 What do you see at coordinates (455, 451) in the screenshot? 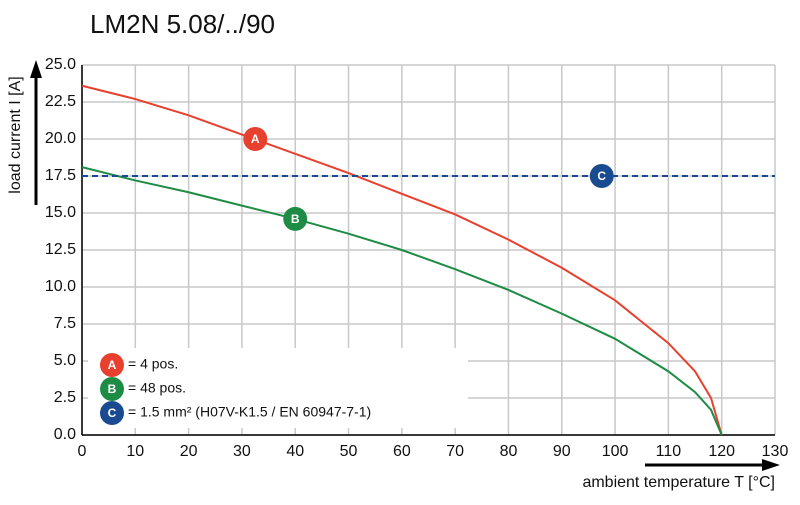
I see `x-tick-label: 70` at bounding box center [455, 451].